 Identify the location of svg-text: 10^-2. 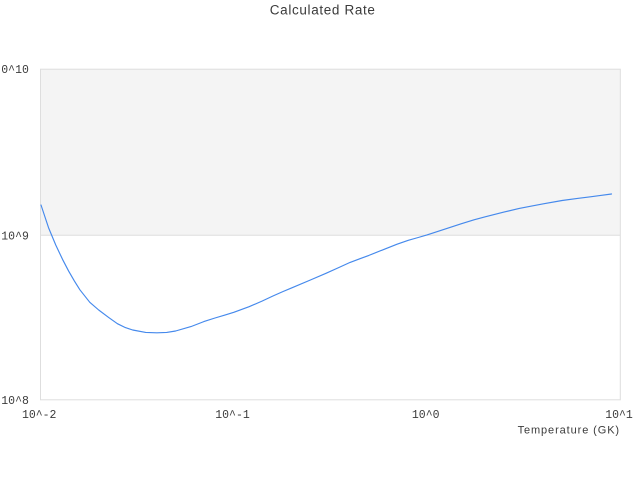
(39, 415).